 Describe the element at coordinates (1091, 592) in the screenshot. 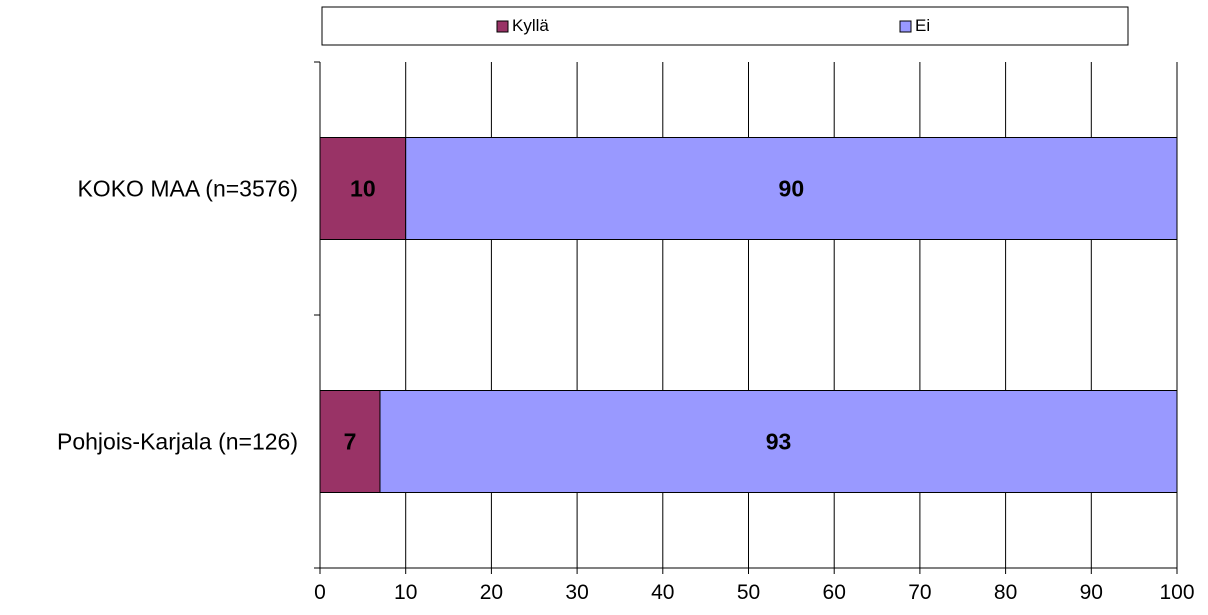

I see `x-tick-label-90: 90` at that location.